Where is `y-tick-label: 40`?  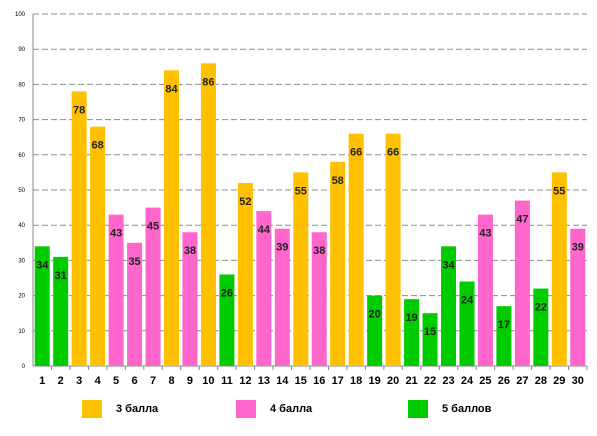 y-tick-label: 40 is located at coordinates (21, 226).